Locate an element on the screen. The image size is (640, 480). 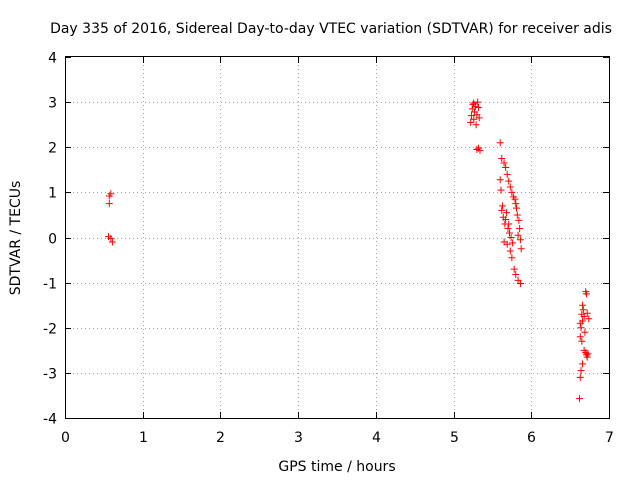
y-tick-label: -1 is located at coordinates (50, 285).